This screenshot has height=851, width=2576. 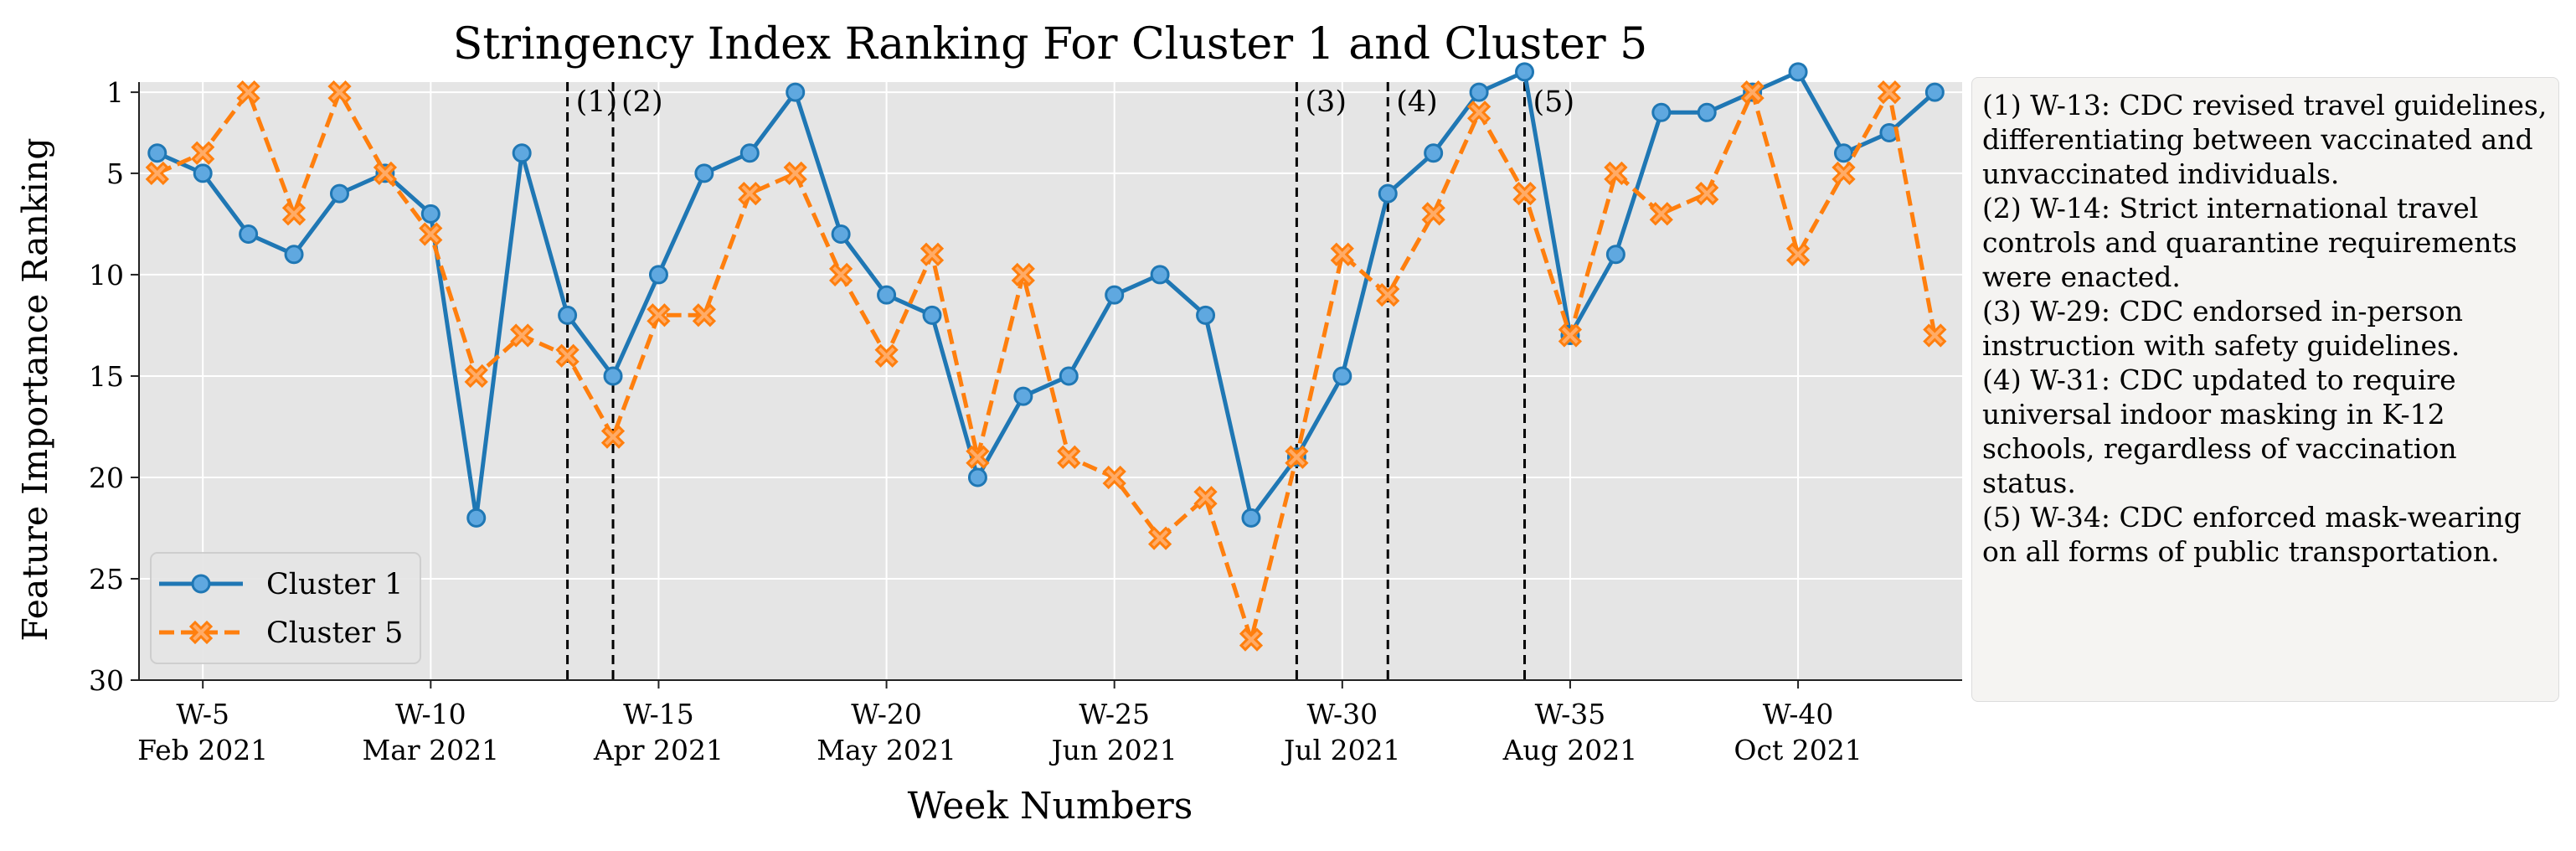 I want to click on legend: Cluster 1 Cluster 5, so click(x=285, y=608).